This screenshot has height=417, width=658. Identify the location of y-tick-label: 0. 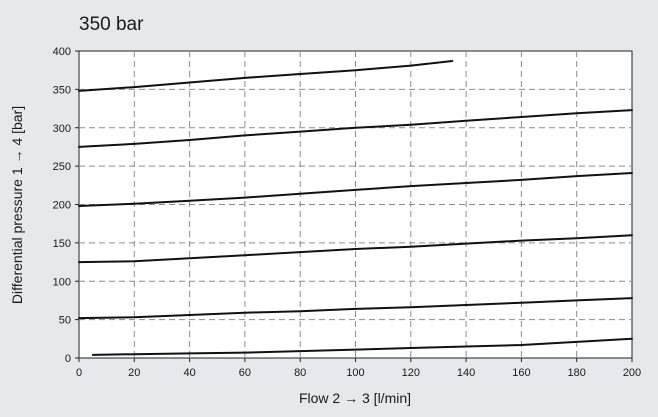
(68, 359).